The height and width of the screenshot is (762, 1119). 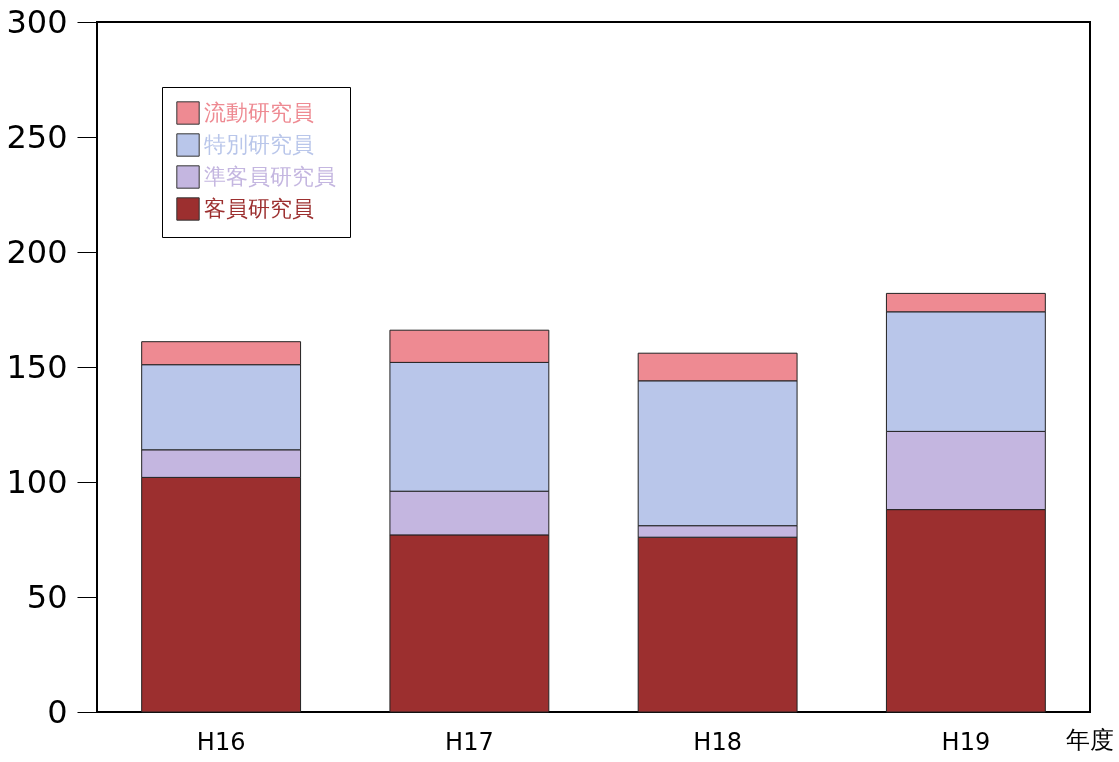 What do you see at coordinates (966, 741) in the screenshot?
I see `x-tick-label: H19` at bounding box center [966, 741].